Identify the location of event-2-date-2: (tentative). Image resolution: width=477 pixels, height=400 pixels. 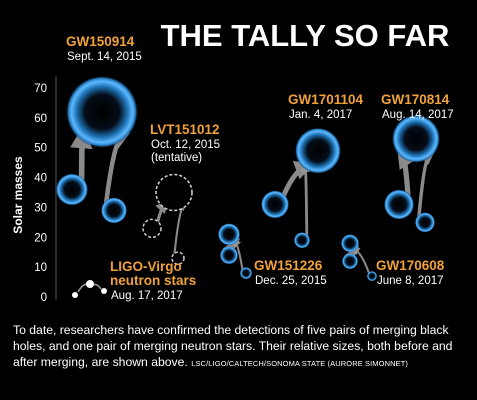
(176, 158).